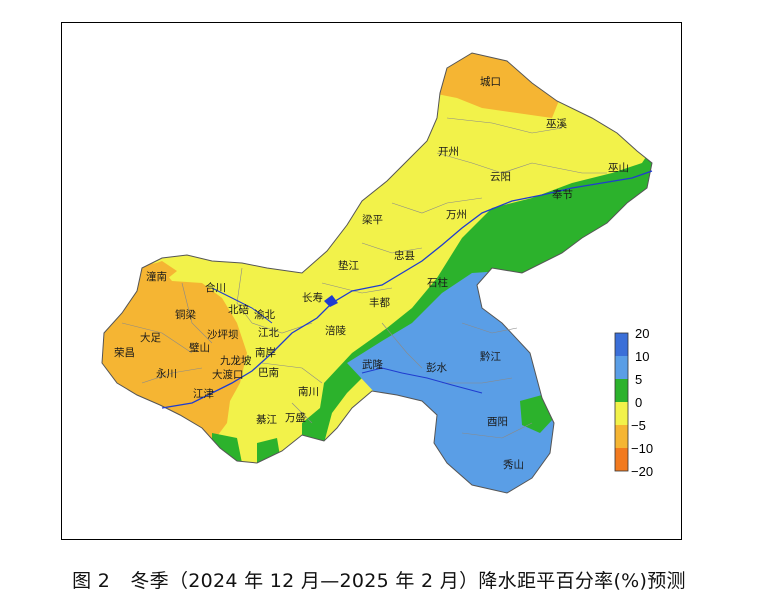 This screenshot has height=614, width=758. Describe the element at coordinates (618, 168) in the screenshot. I see `district-label: 巫山` at that location.